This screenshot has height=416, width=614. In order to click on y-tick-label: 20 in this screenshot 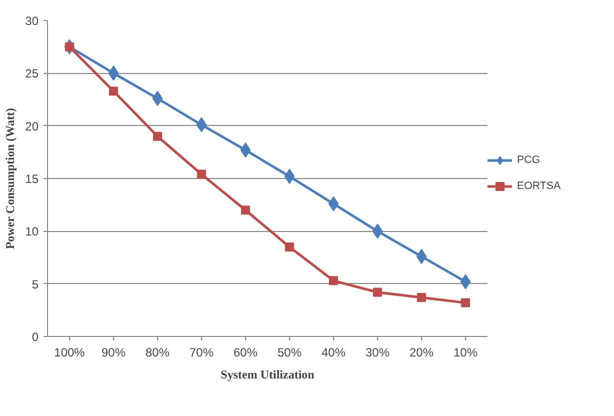, I will do `click(32, 126)`.